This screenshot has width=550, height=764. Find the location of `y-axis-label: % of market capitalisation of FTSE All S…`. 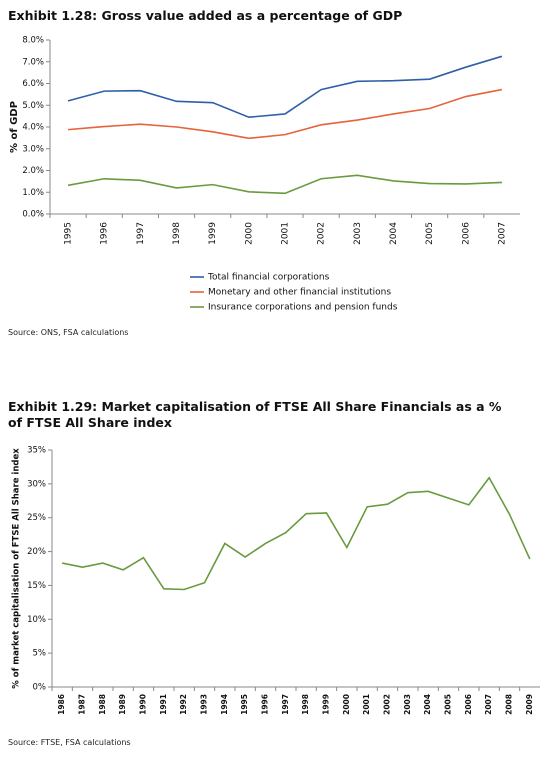

y-axis-label: % of market capitalisation of FTSE All S… is located at coordinates (17, 568).